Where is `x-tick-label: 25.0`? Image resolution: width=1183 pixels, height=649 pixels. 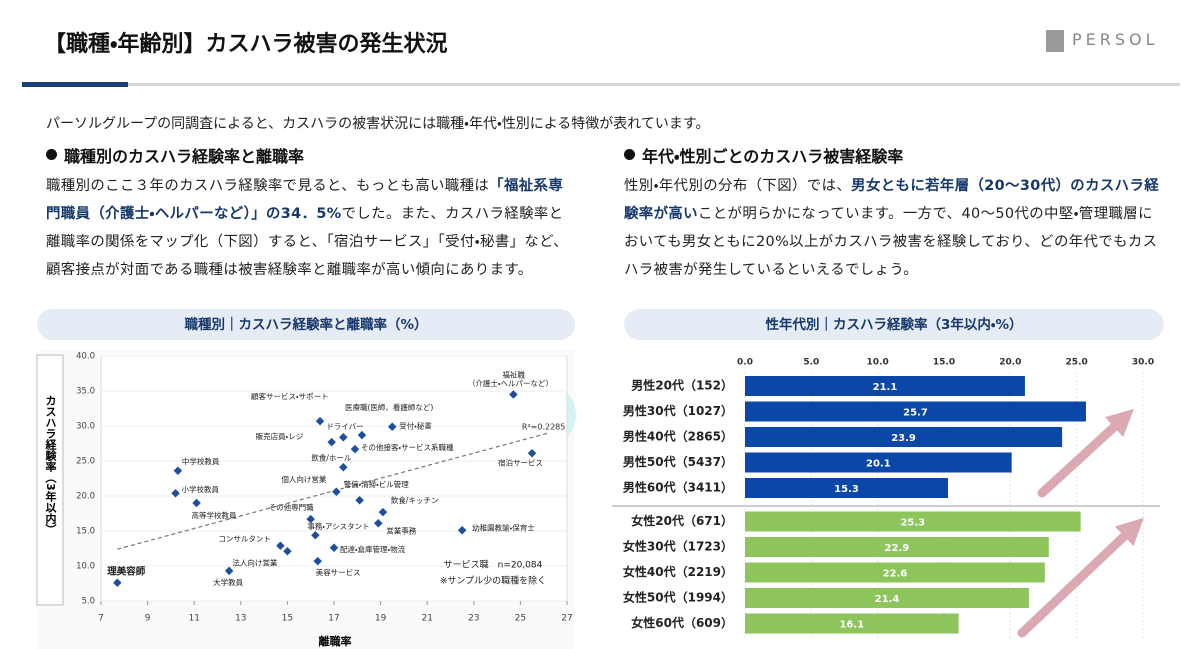 x-tick-label: 25.0 is located at coordinates (1077, 363).